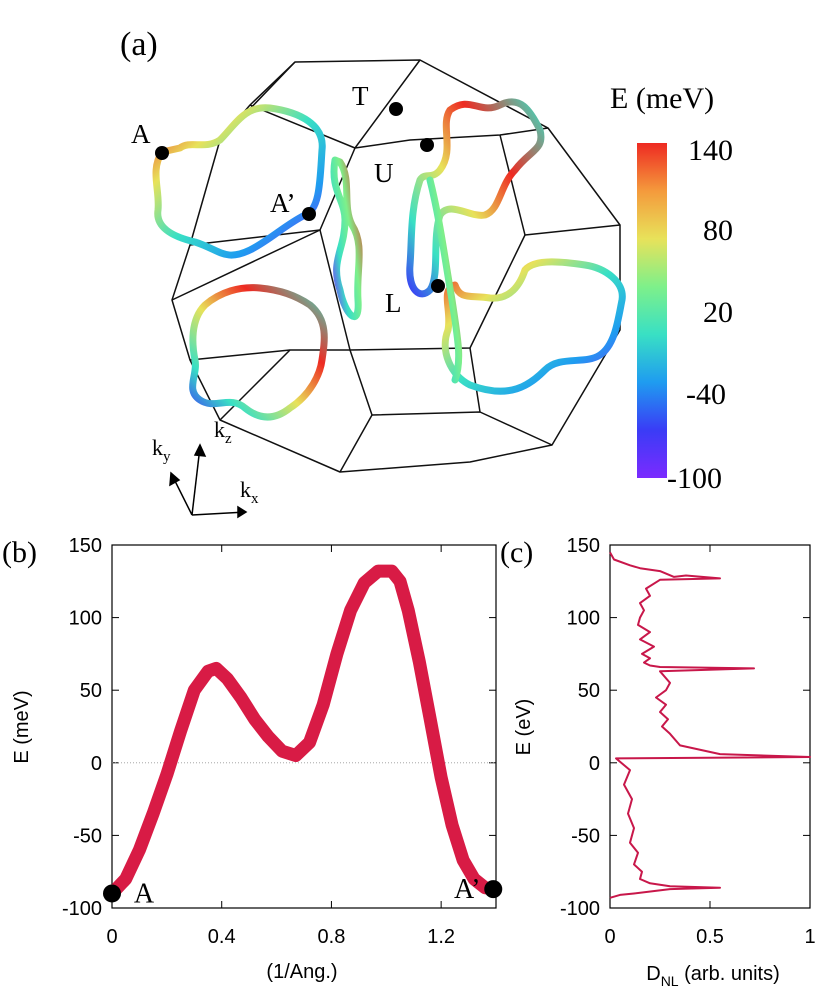  Describe the element at coordinates (196, 481) in the screenshot. I see `kz-axis-line` at that location.